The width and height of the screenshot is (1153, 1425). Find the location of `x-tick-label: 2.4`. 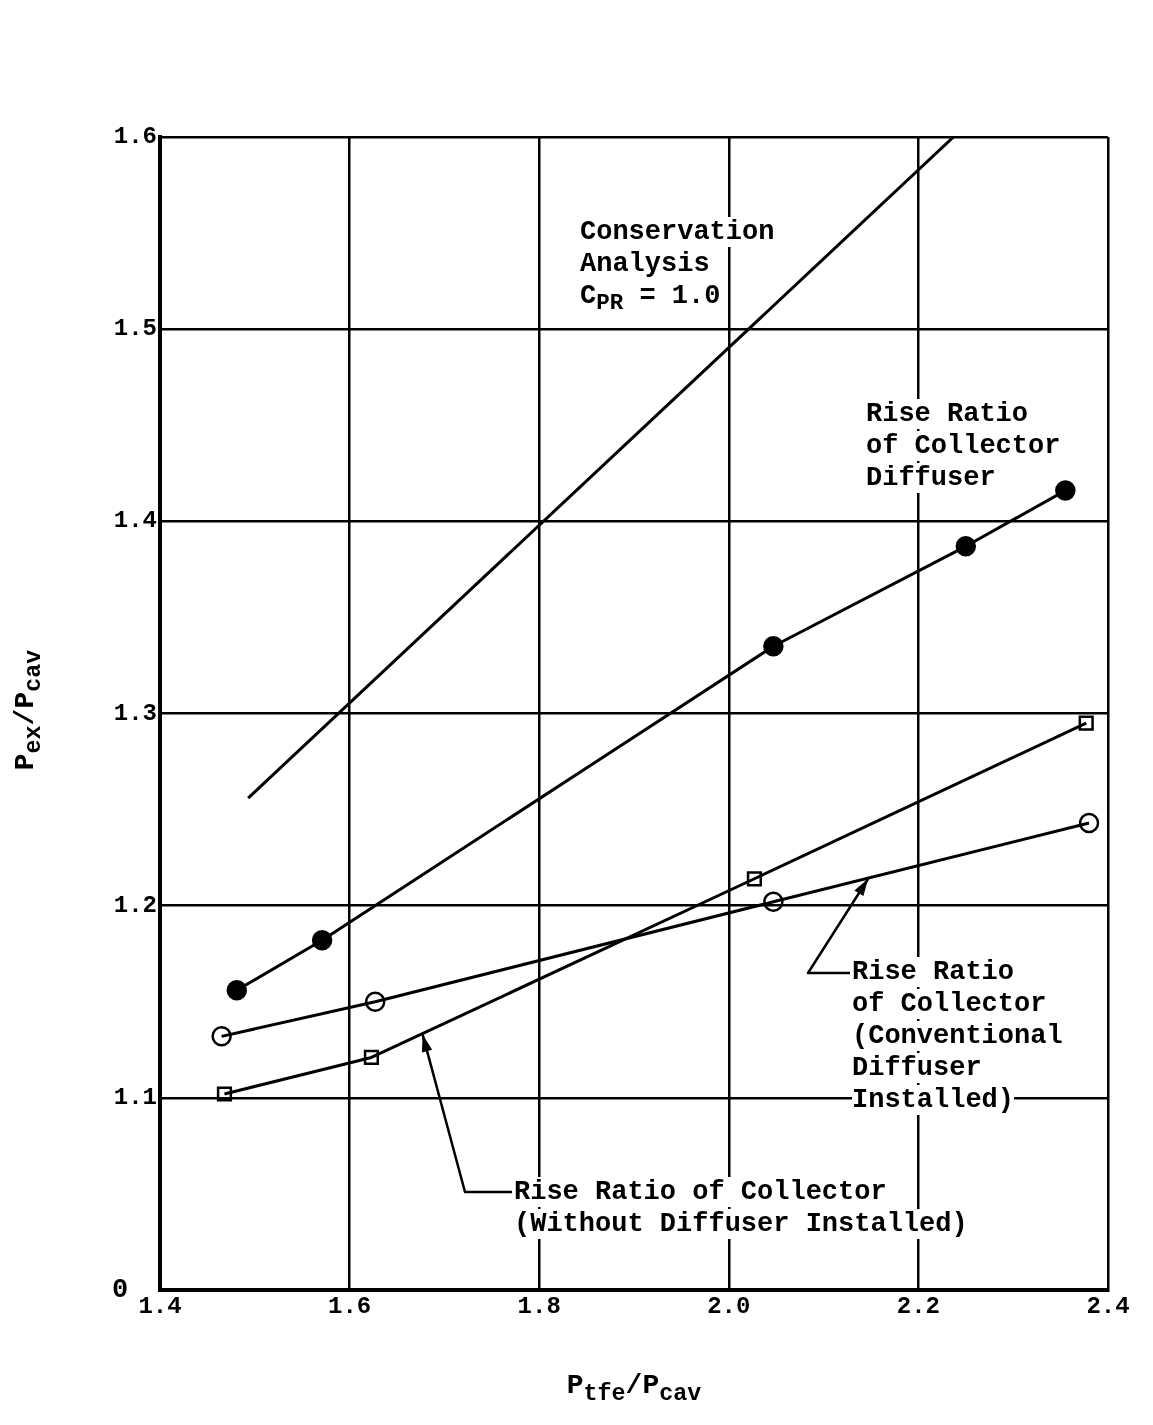

x-tick-label: 2.4 is located at coordinates (1108, 1307).